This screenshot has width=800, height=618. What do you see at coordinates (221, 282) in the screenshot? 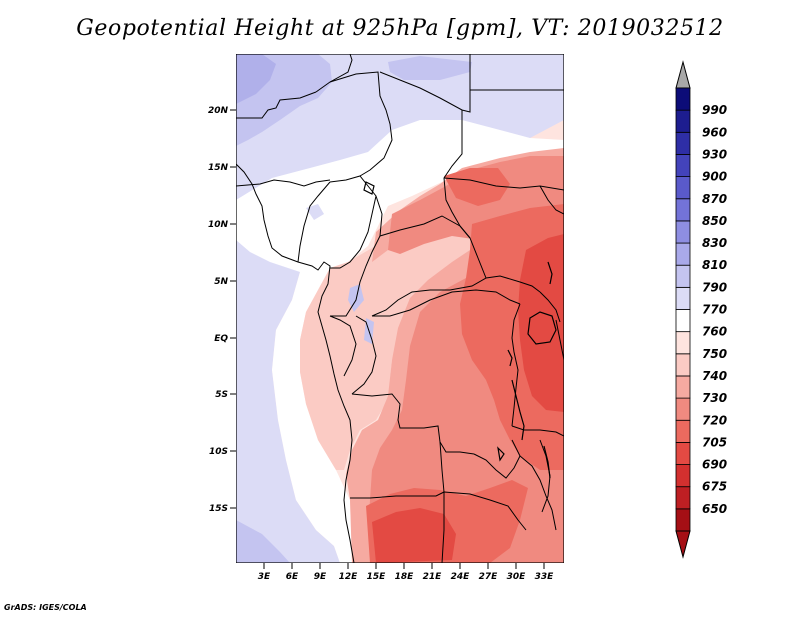
I see `lat-label-5n: 5N` at bounding box center [221, 282].